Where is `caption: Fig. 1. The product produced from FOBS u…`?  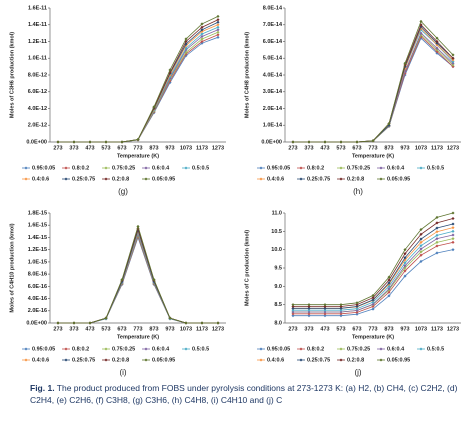
caption: Fig. 1. The product produced from FOBS u… is located at coordinates (245, 394).